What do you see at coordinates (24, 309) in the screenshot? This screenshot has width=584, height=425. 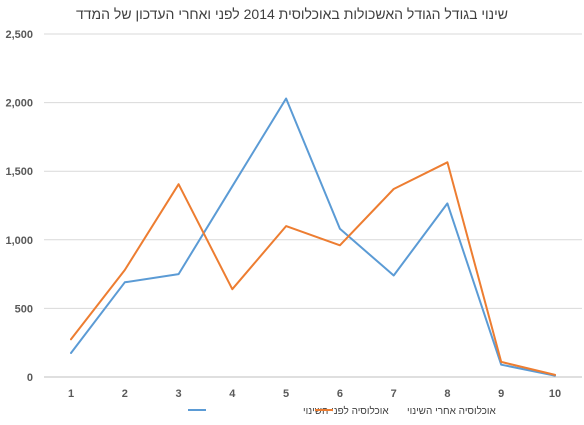 I see `y-tick-label: 500` at bounding box center [24, 309].